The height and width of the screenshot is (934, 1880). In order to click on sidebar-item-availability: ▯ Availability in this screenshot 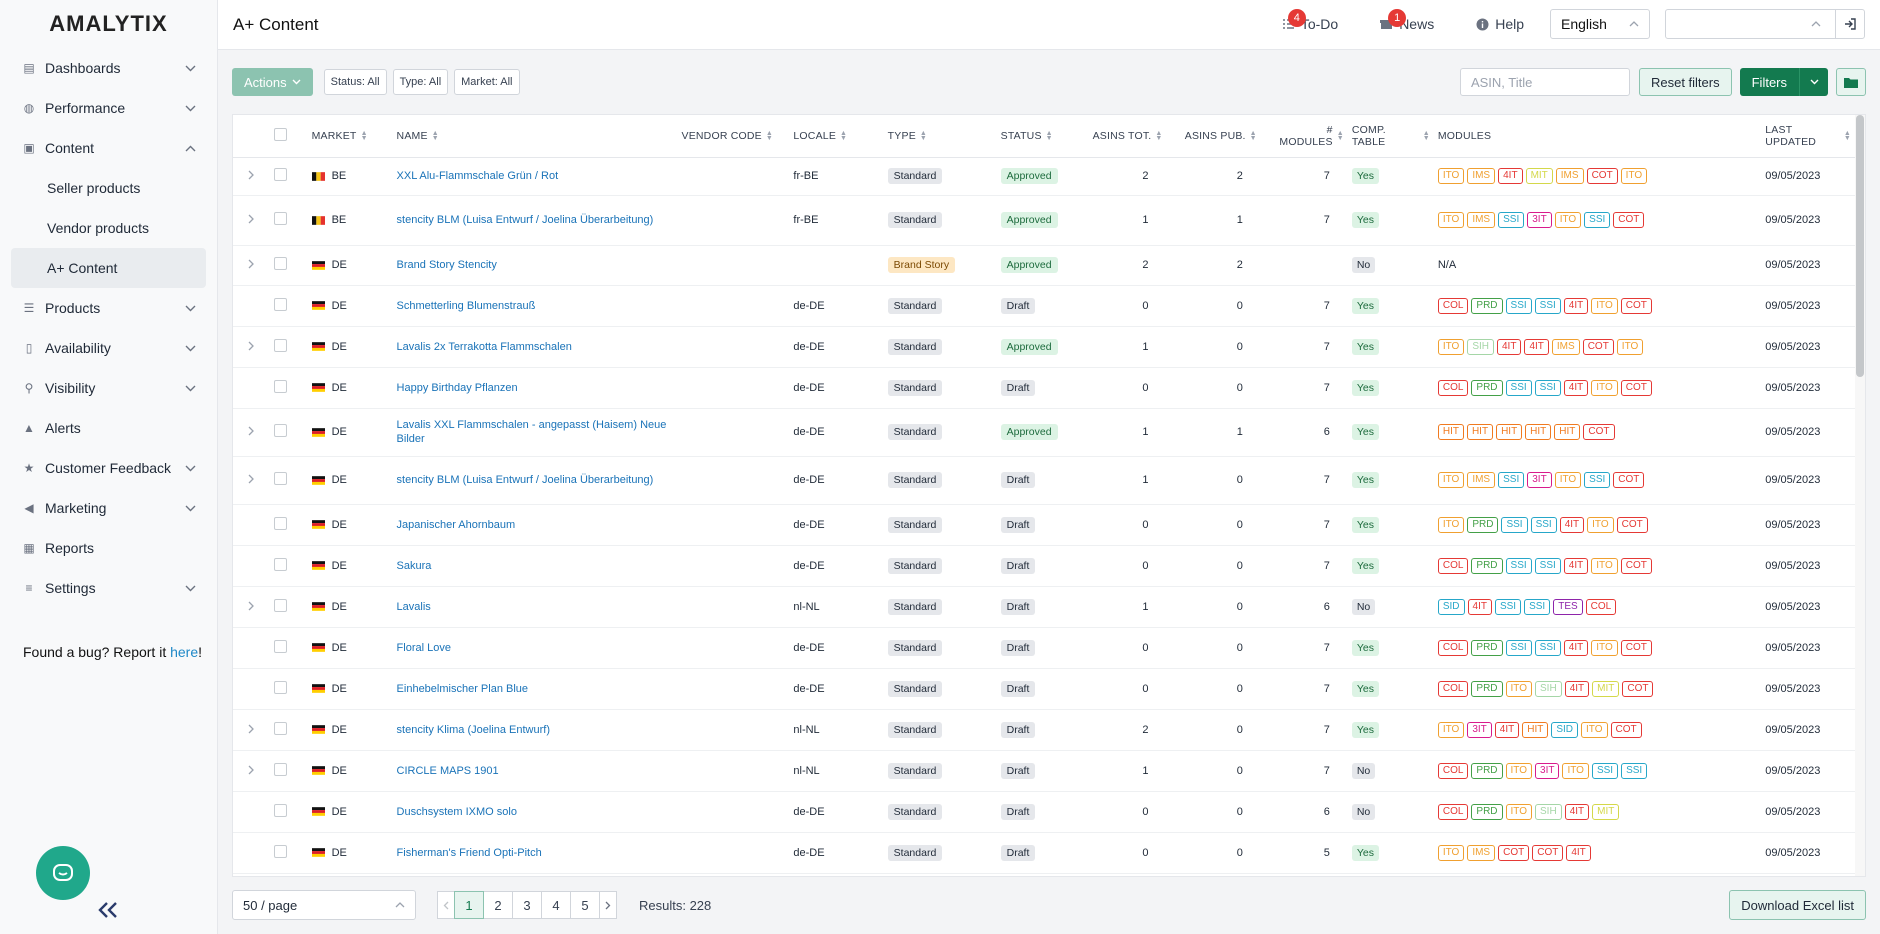, I will do `click(108, 348)`.